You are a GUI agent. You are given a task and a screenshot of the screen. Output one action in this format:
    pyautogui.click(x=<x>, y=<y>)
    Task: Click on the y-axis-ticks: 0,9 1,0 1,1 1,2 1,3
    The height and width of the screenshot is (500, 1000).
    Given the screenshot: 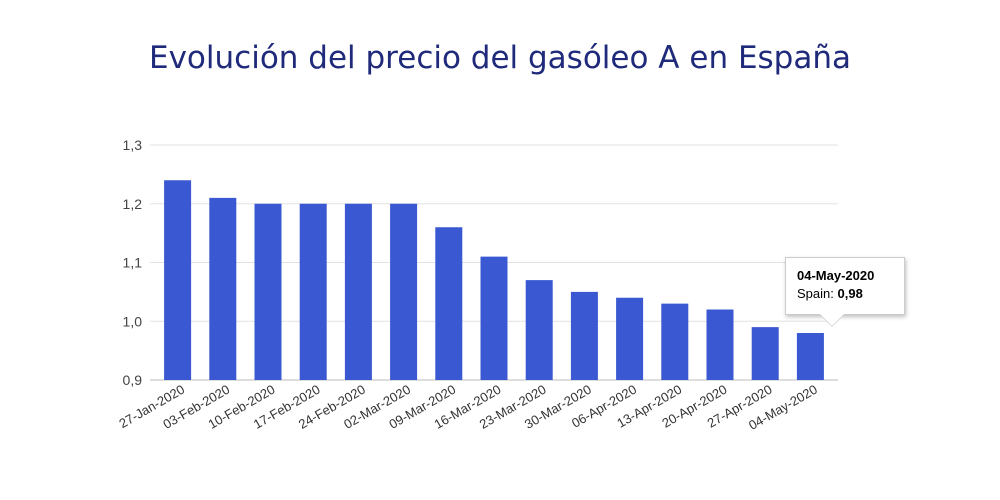 What is the action you would take?
    pyautogui.click(x=133, y=262)
    